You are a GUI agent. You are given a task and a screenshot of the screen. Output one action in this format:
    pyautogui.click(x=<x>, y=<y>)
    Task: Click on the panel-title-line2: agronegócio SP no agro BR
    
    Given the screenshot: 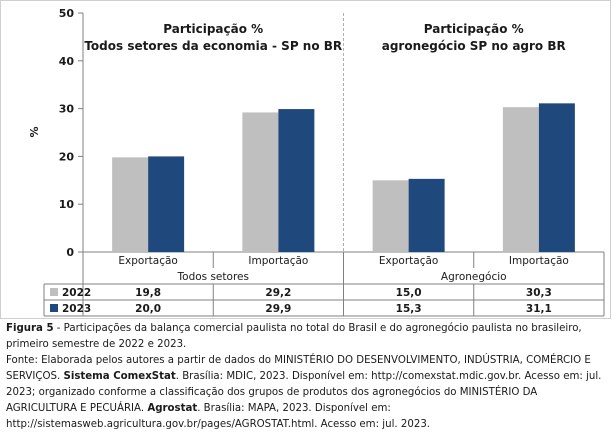 What is the action you would take?
    pyautogui.click(x=474, y=46)
    